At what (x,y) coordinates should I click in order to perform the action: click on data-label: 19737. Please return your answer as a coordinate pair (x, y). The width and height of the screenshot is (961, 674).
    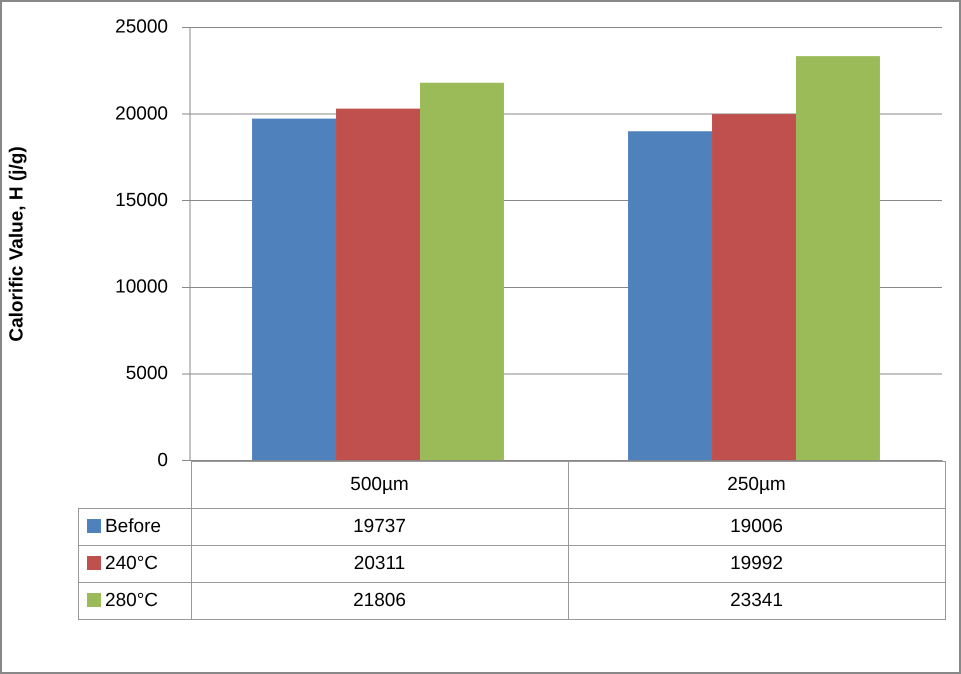
    Looking at the image, I should click on (379, 527).